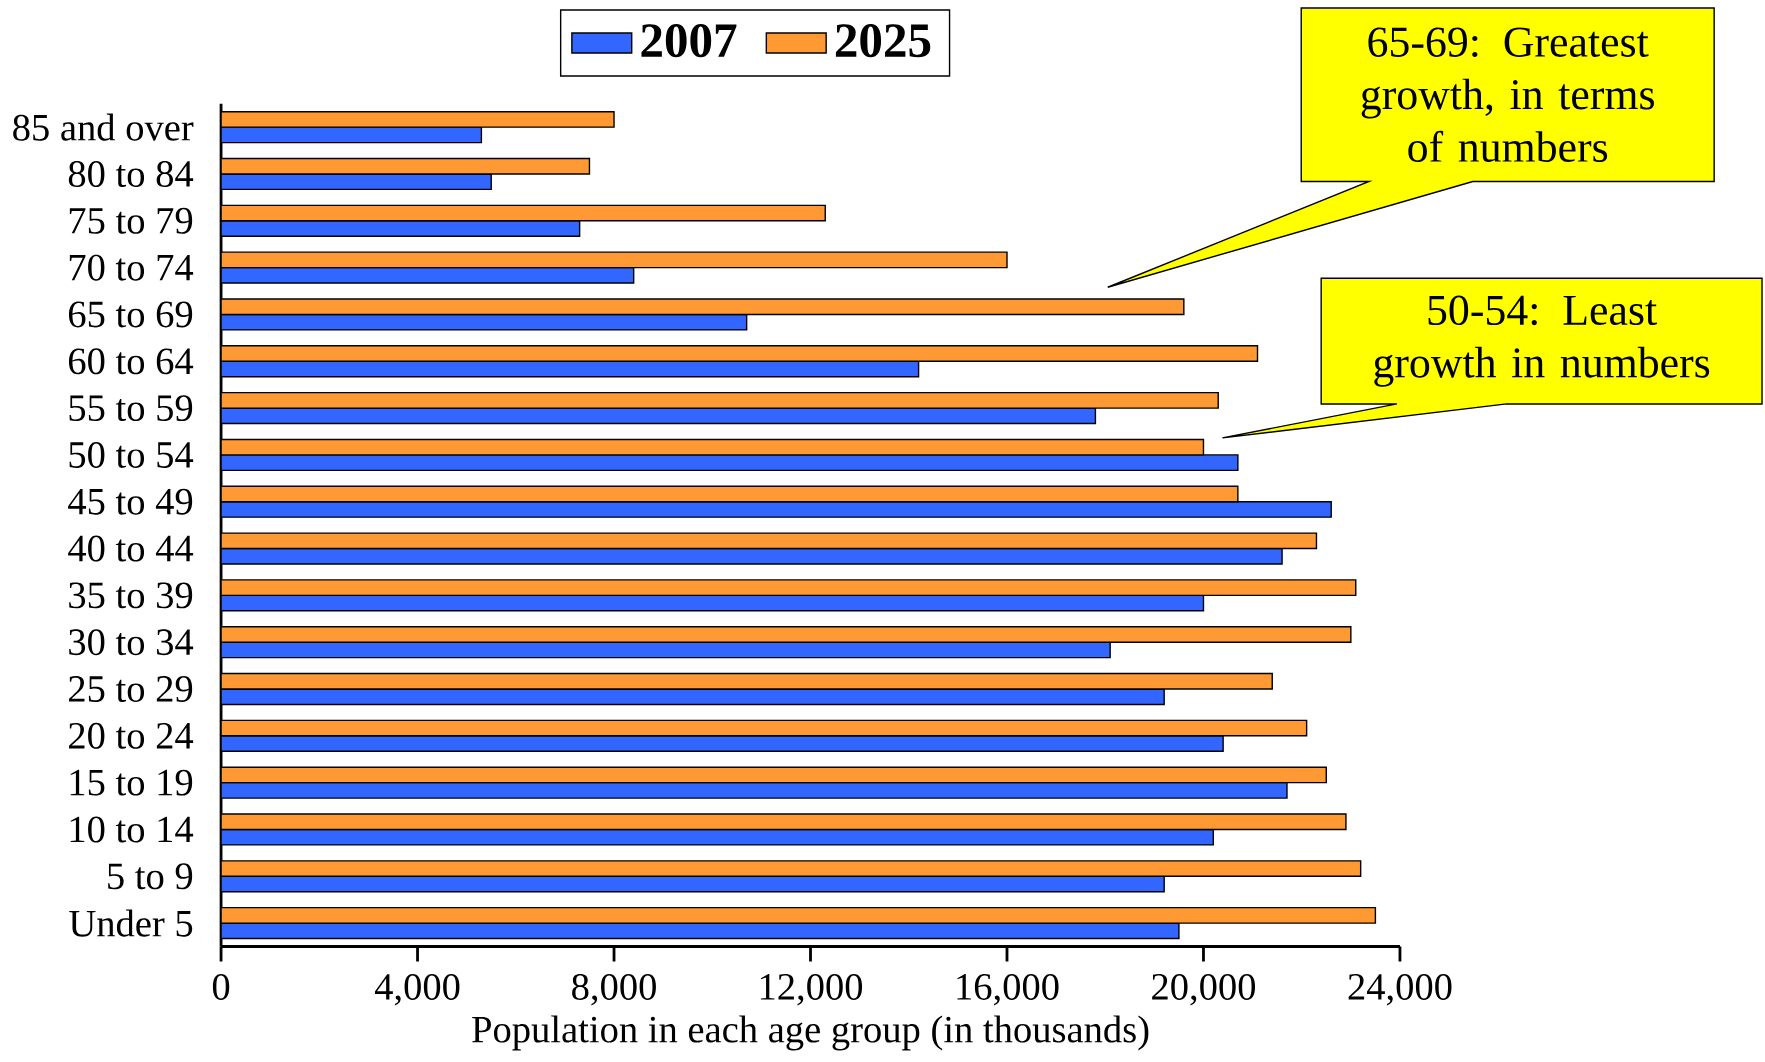 The height and width of the screenshot is (1062, 1765). I want to click on y-tick-label: 75 to 79, so click(131, 220).